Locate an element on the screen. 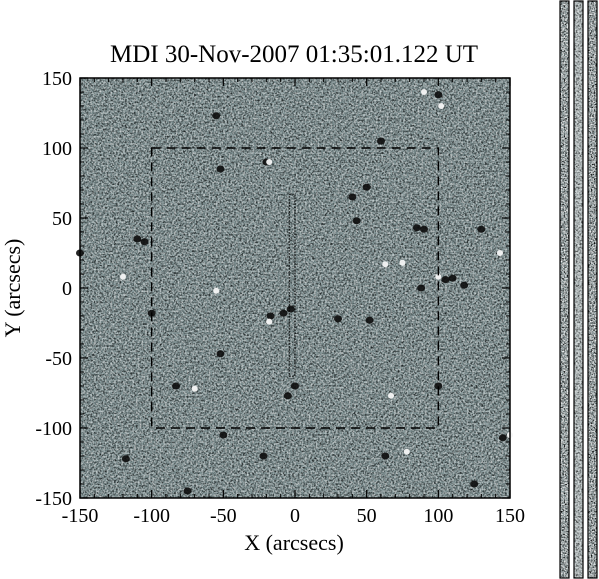 Image resolution: width=599 pixels, height=579 pixels. y-tick-label: 100 is located at coordinates (57, 149).